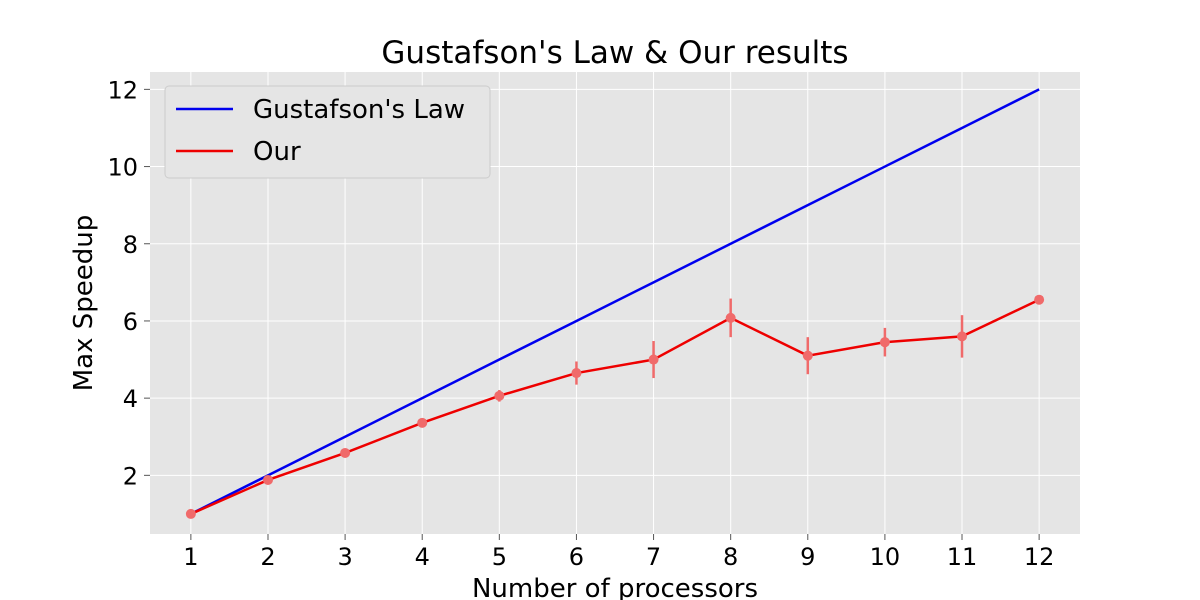 This screenshot has height=600, width=1200. Describe the element at coordinates (130, 245) in the screenshot. I see `y-tick-label: 8` at that location.